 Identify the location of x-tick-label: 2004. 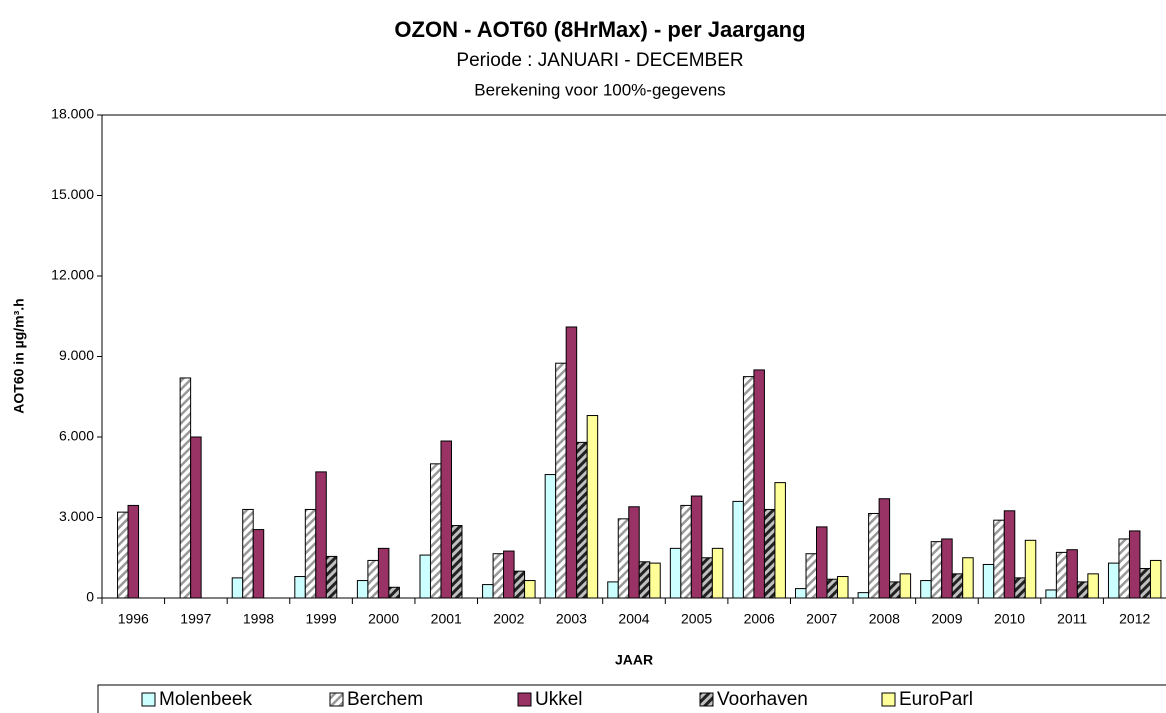
(633, 619).